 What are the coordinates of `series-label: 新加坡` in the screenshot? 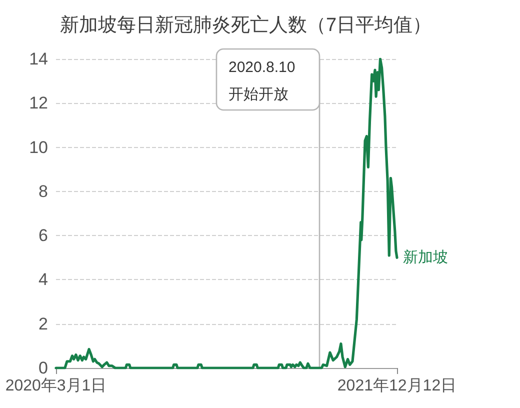 It's located at (425, 257).